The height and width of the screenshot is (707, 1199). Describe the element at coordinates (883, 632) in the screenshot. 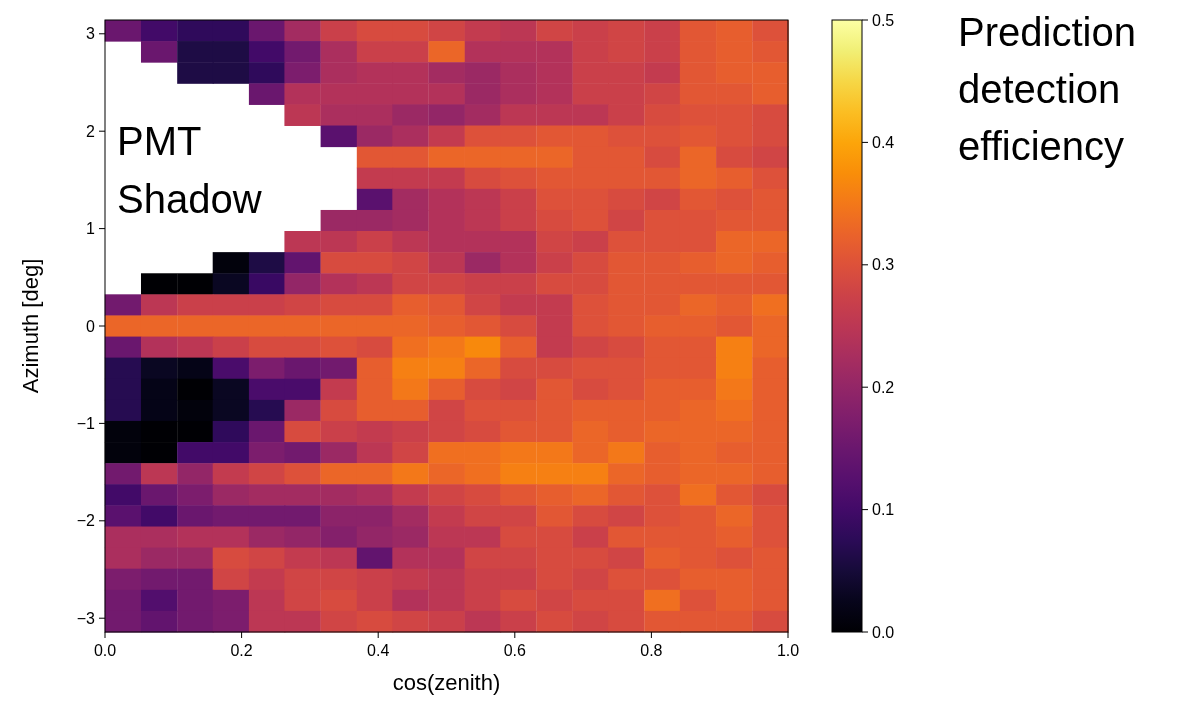

I see `color-bar-label: 0.0` at that location.